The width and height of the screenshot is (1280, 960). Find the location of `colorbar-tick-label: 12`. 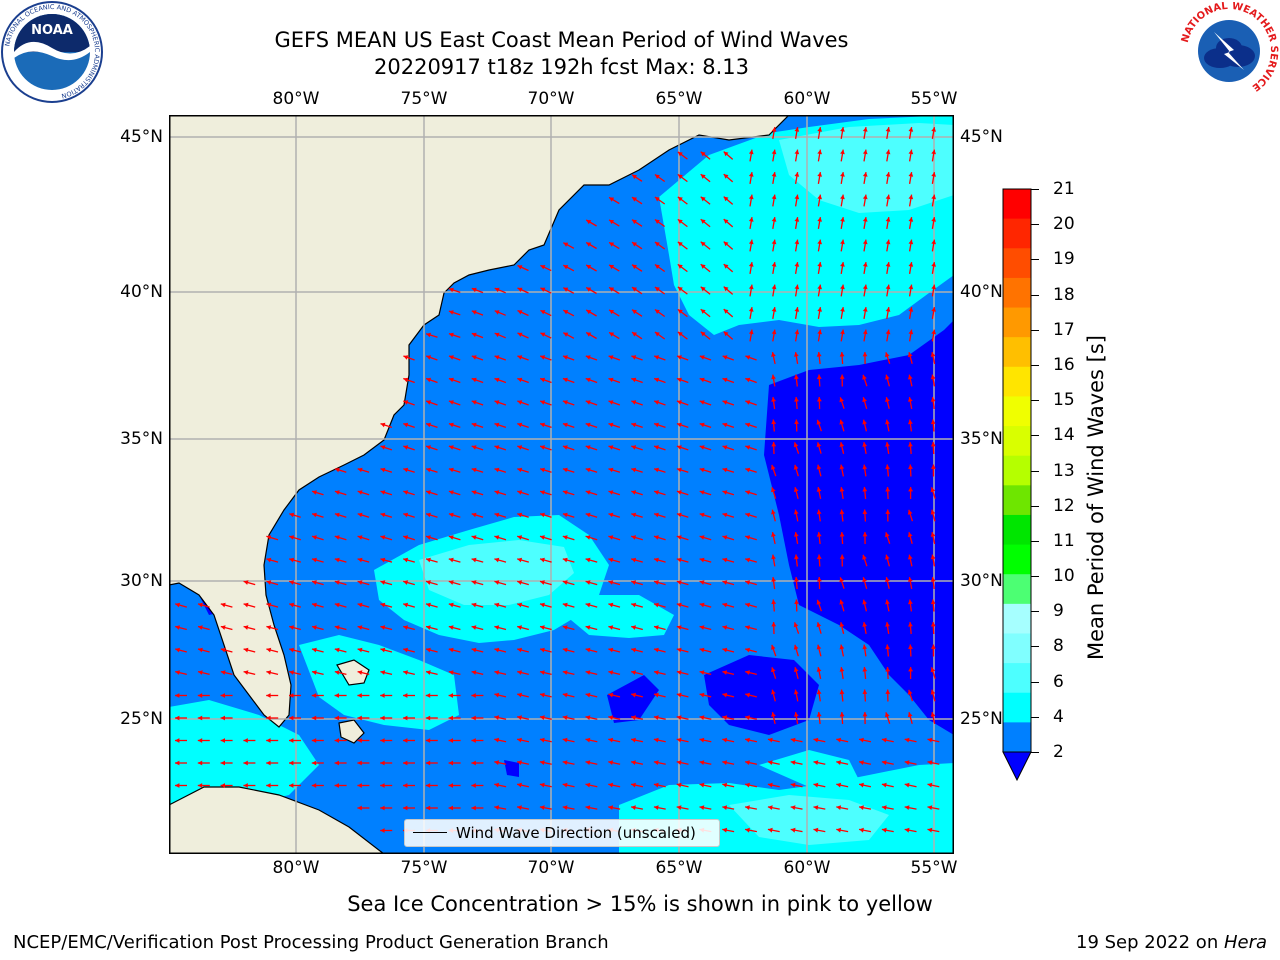

colorbar-tick-label: 12 is located at coordinates (1064, 505).